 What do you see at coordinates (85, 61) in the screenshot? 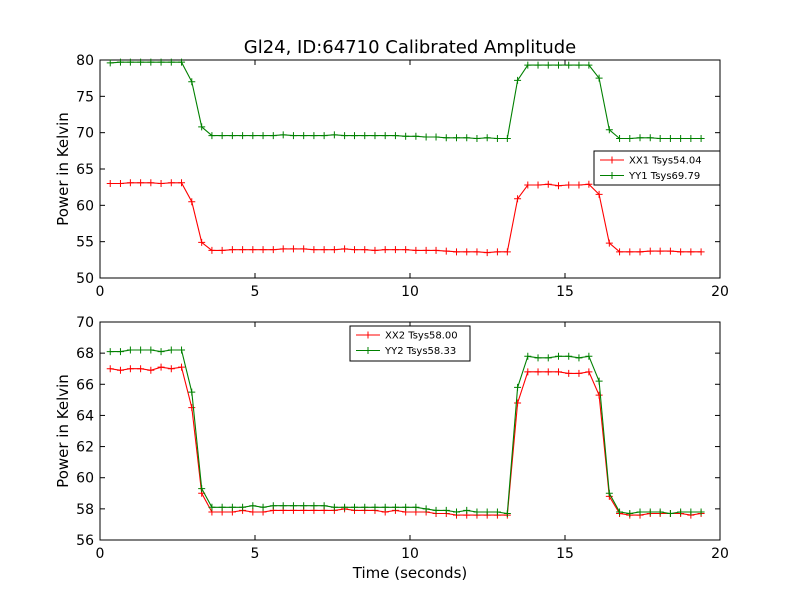
I see `y-tick-label: 80` at bounding box center [85, 61].